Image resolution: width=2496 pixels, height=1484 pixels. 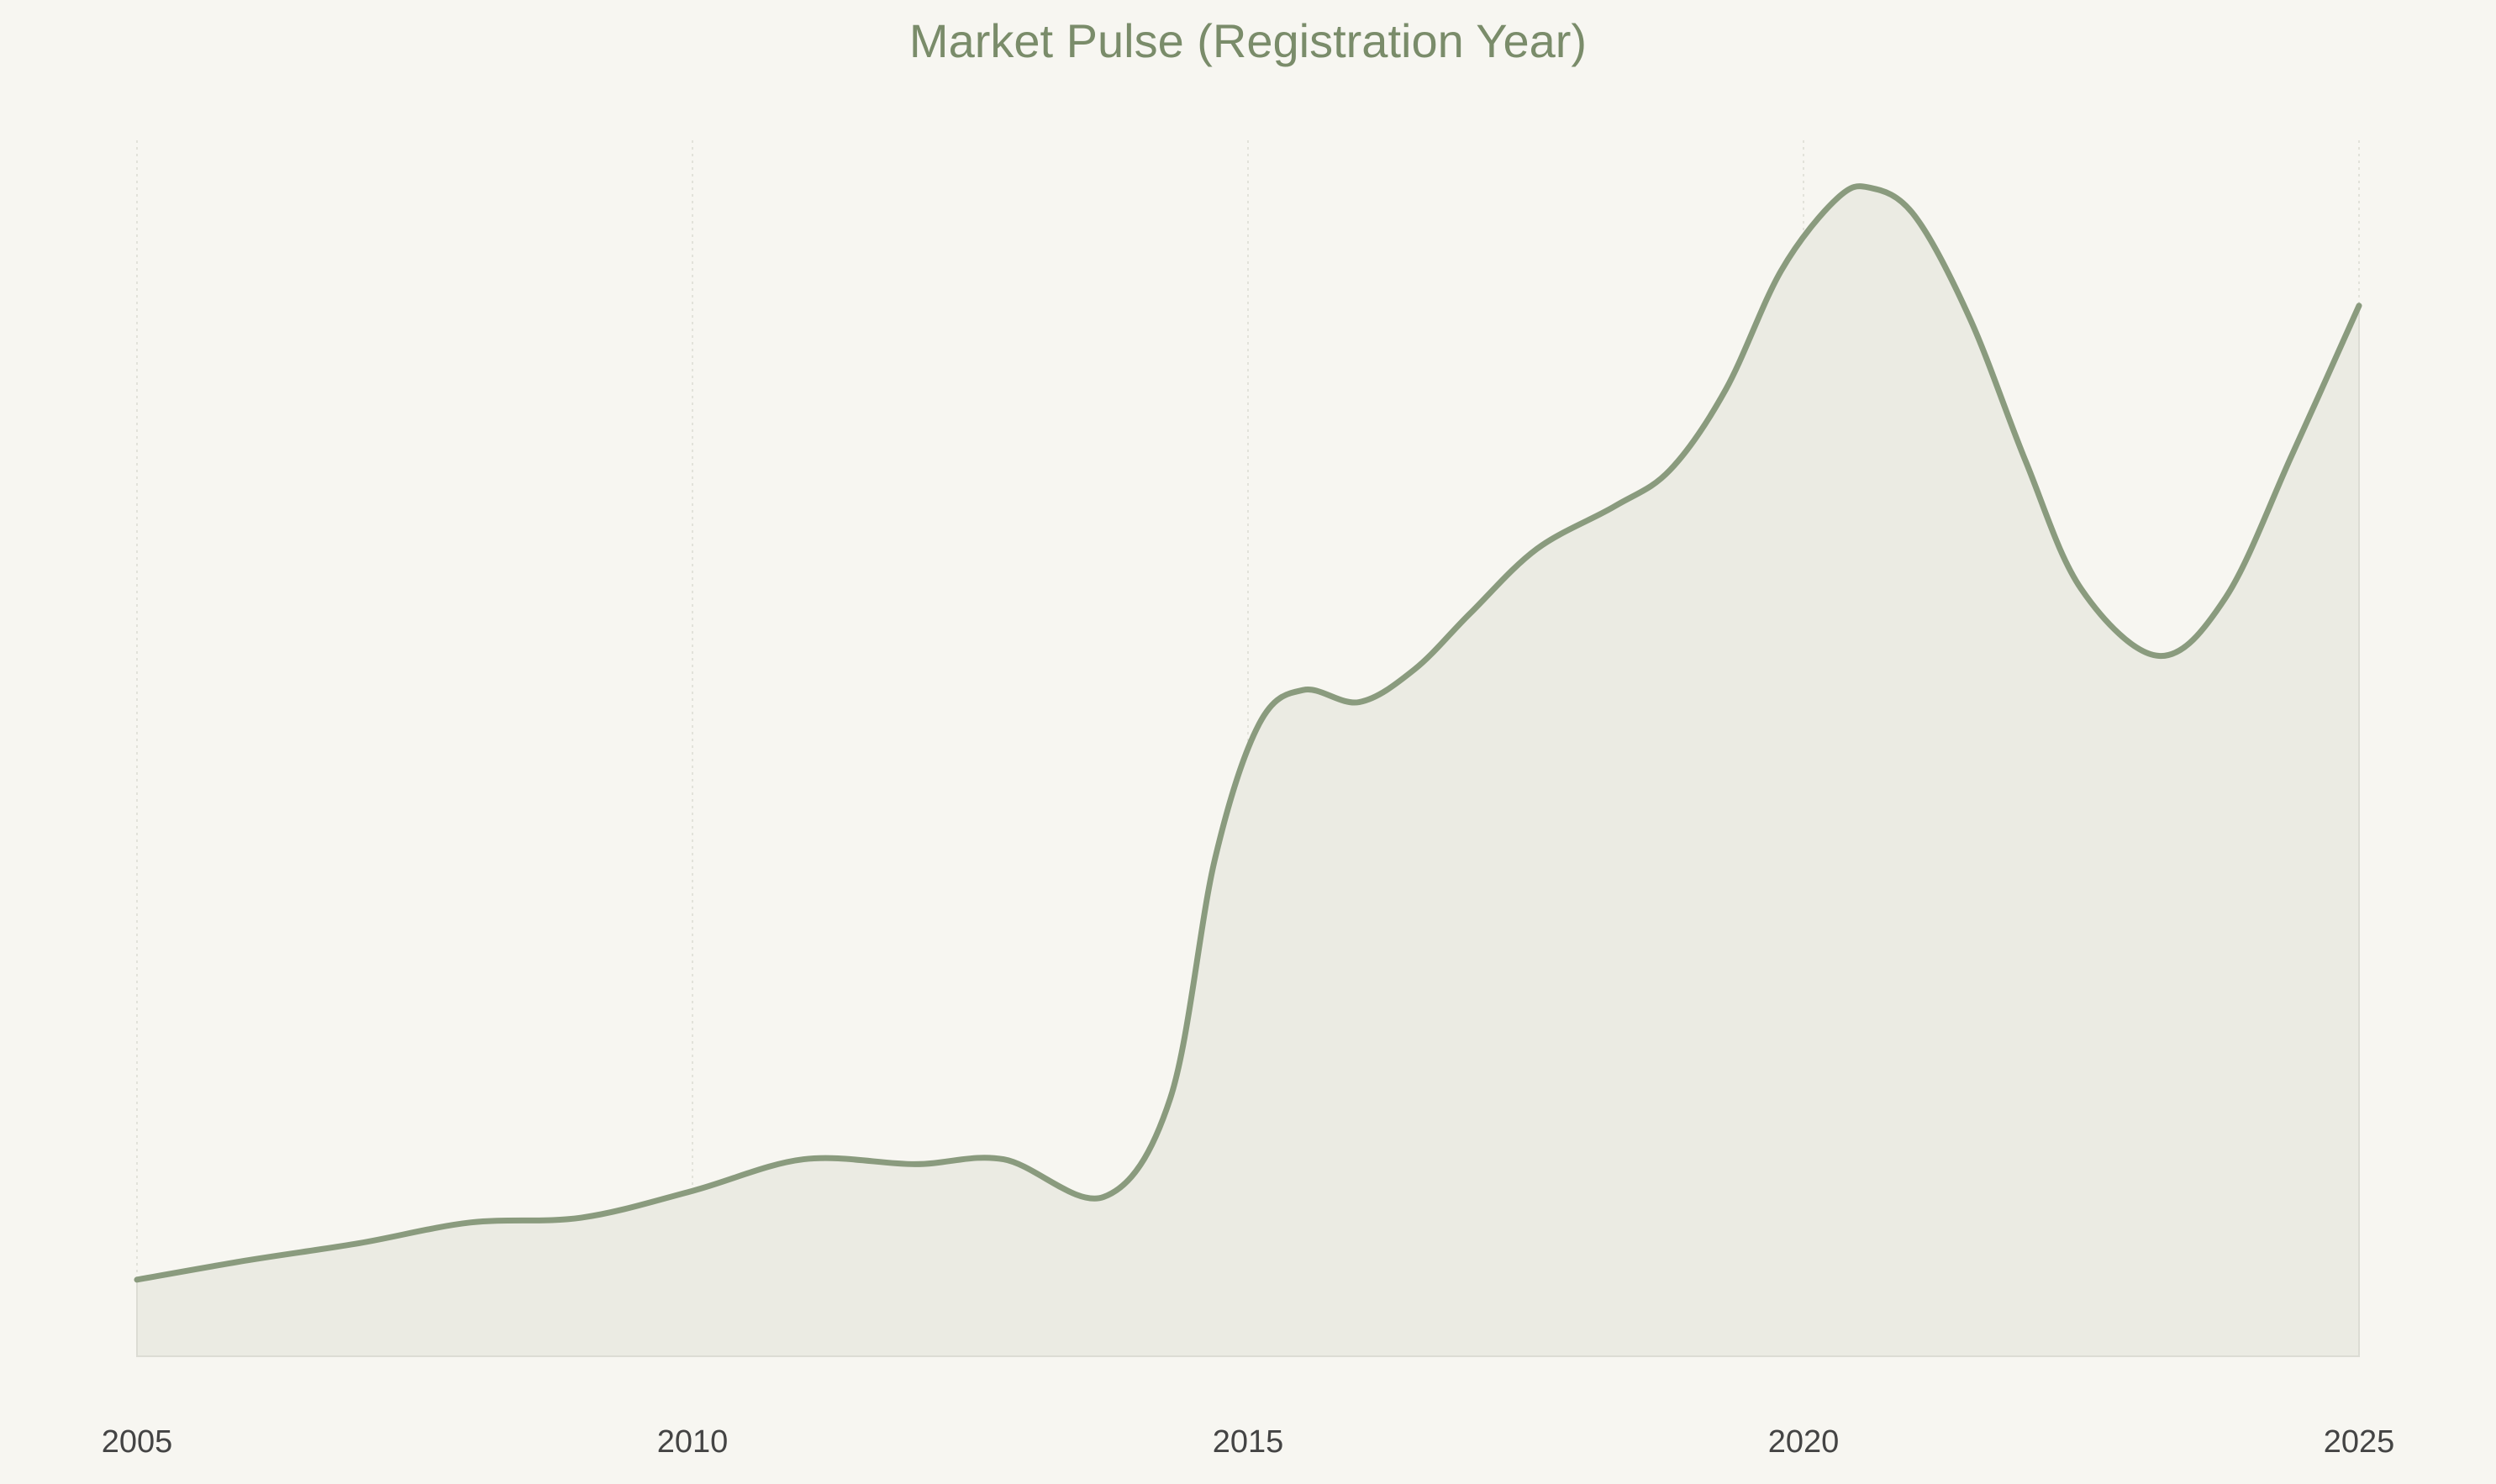 What do you see at coordinates (137, 1442) in the screenshot?
I see `x-tick-label: 2005` at bounding box center [137, 1442].